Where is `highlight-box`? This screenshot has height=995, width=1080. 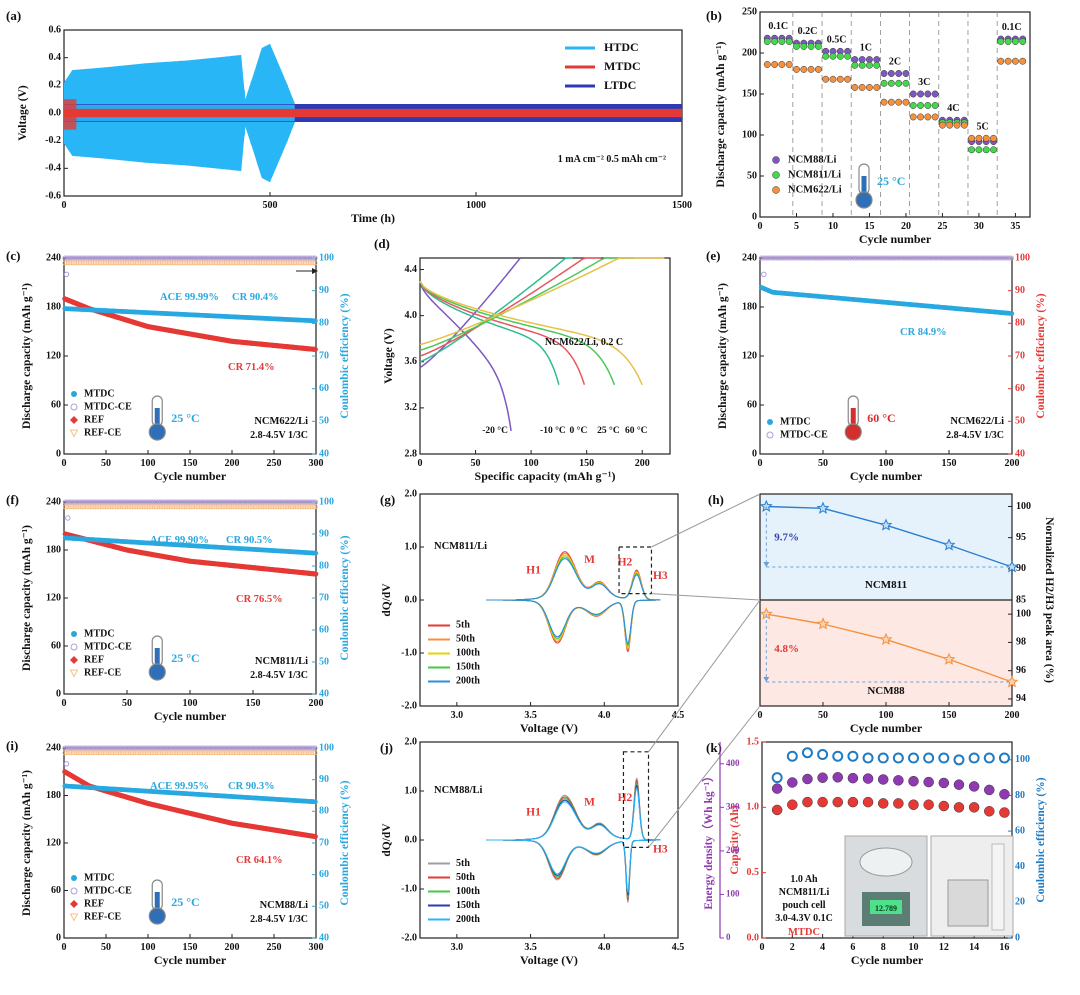 highlight-box is located at coordinates (635, 570).